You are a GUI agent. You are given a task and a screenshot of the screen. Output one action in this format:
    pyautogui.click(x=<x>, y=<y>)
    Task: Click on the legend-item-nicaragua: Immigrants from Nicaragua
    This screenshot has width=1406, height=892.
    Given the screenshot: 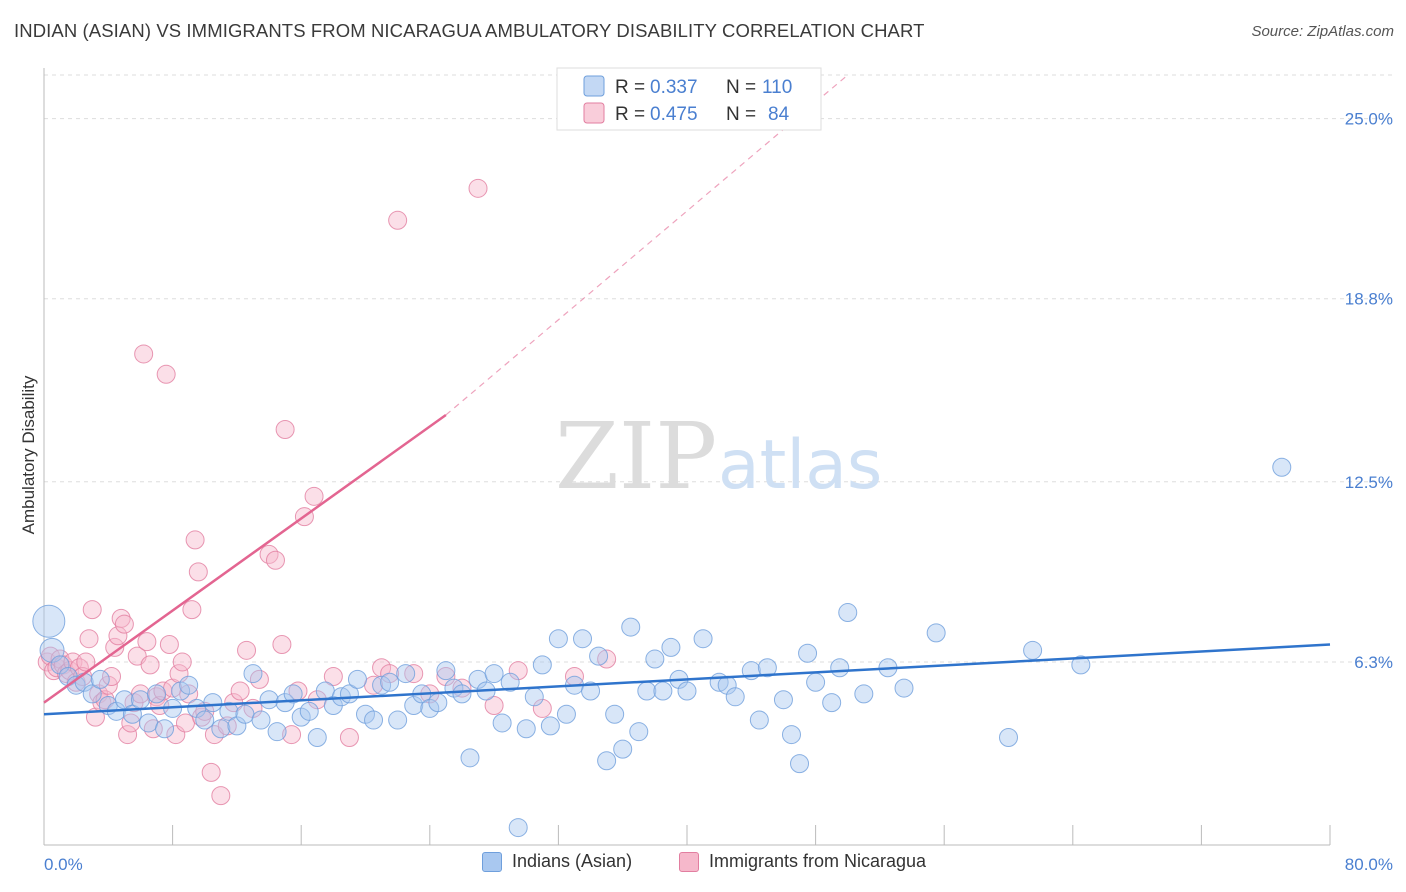 What is the action you would take?
    pyautogui.click(x=802, y=861)
    